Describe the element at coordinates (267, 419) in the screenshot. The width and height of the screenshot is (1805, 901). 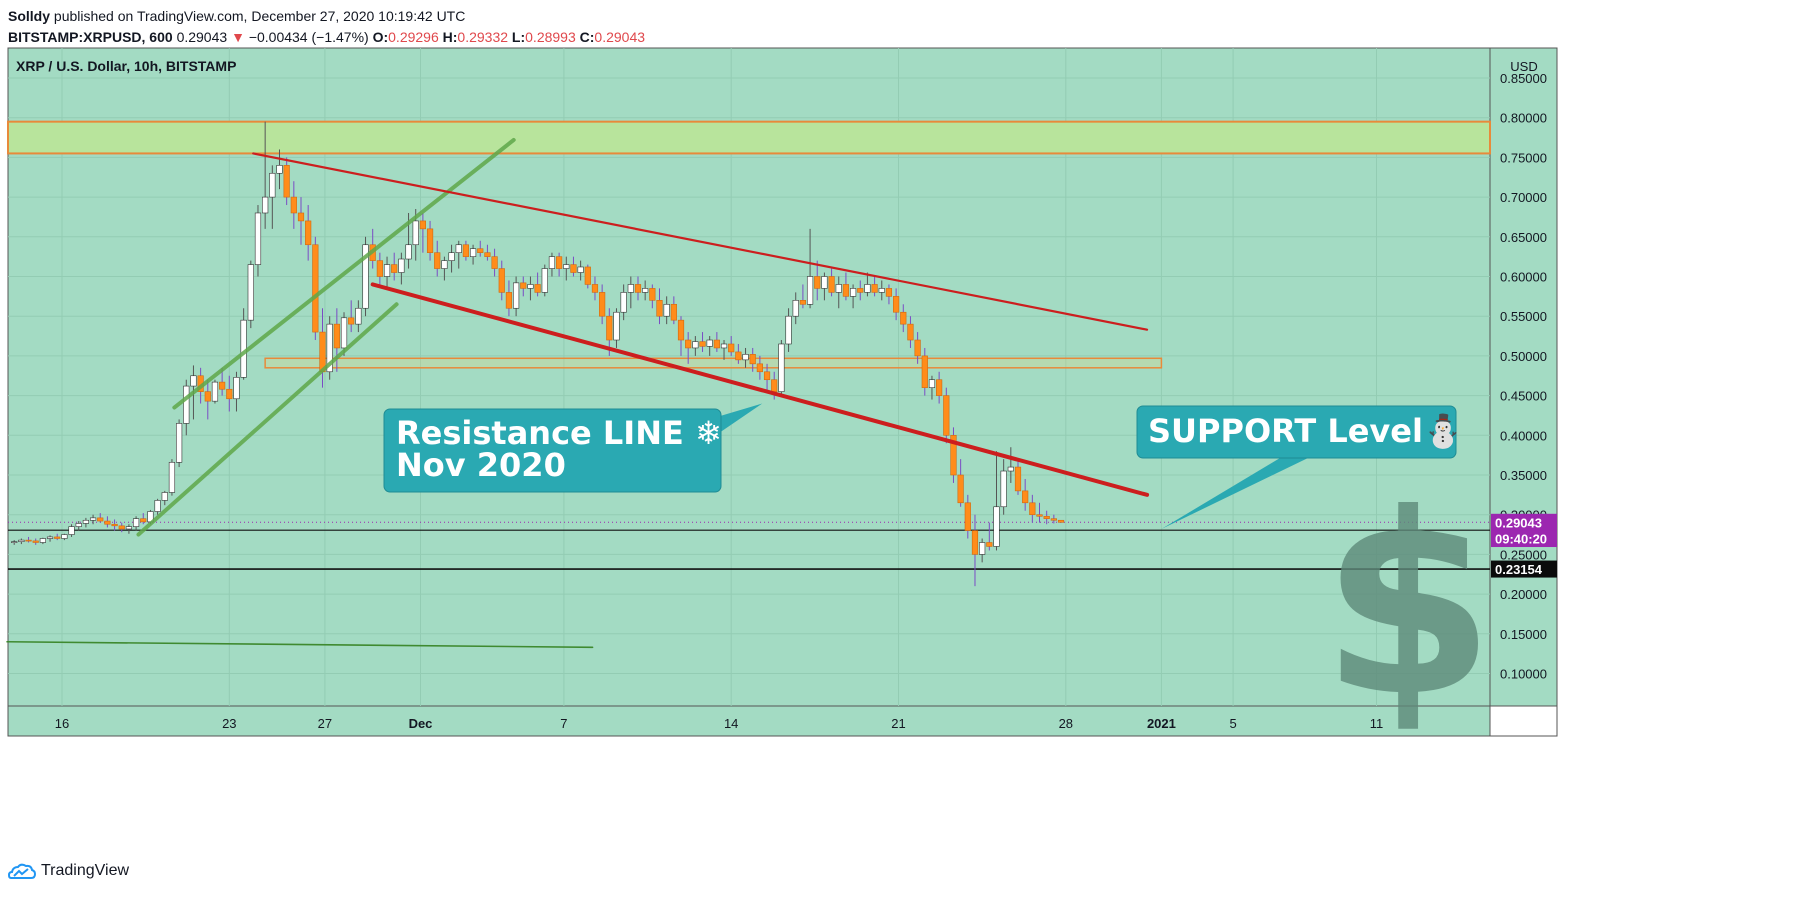
I see `channel-lower` at that location.